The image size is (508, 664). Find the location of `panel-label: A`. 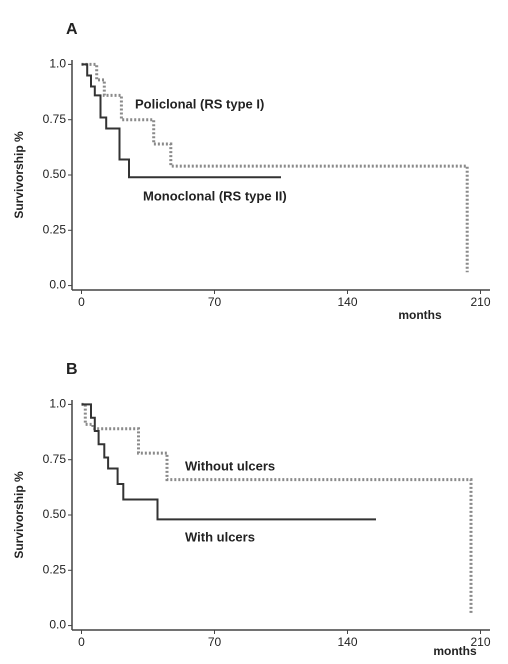

panel-label: A is located at coordinates (72, 29).